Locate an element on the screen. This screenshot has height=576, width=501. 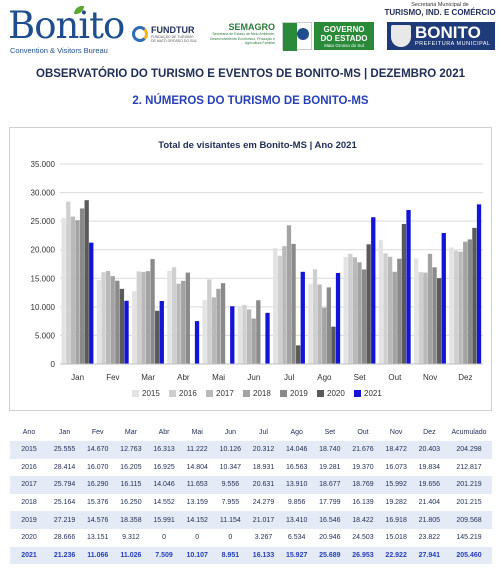
table-cell: 18.740 is located at coordinates (330, 450).